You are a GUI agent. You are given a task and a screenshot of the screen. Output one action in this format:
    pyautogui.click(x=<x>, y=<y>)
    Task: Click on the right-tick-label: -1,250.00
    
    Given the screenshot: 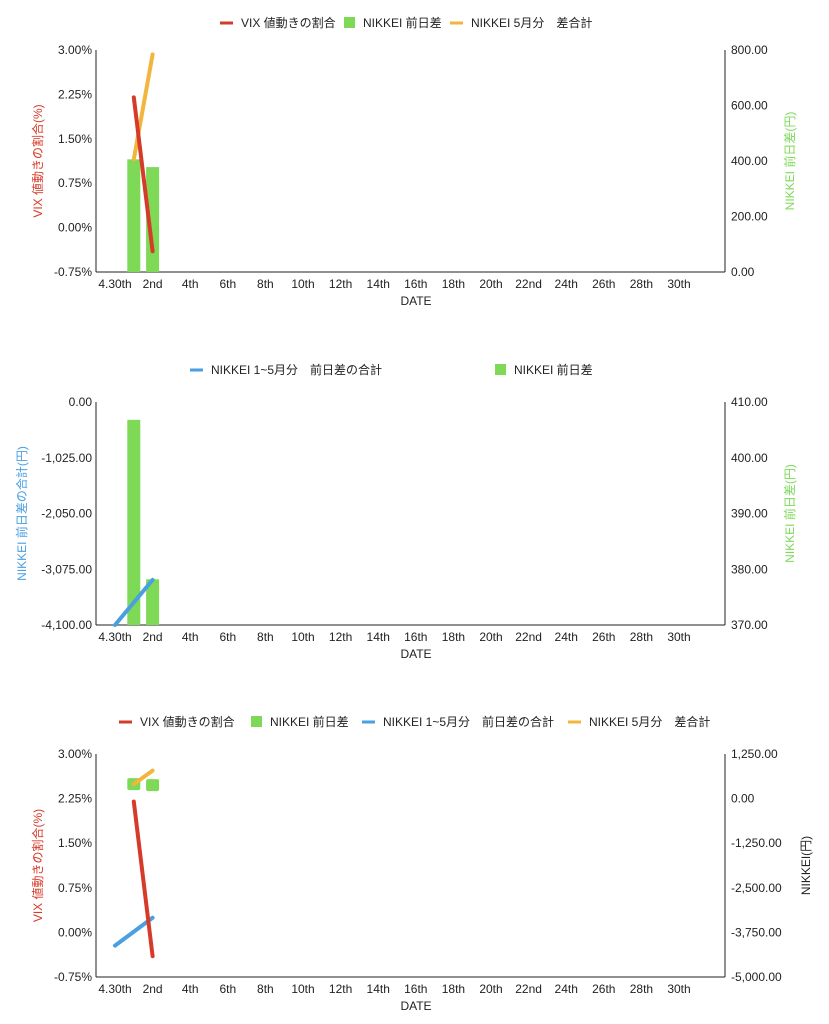 What is the action you would take?
    pyautogui.click(x=756, y=843)
    